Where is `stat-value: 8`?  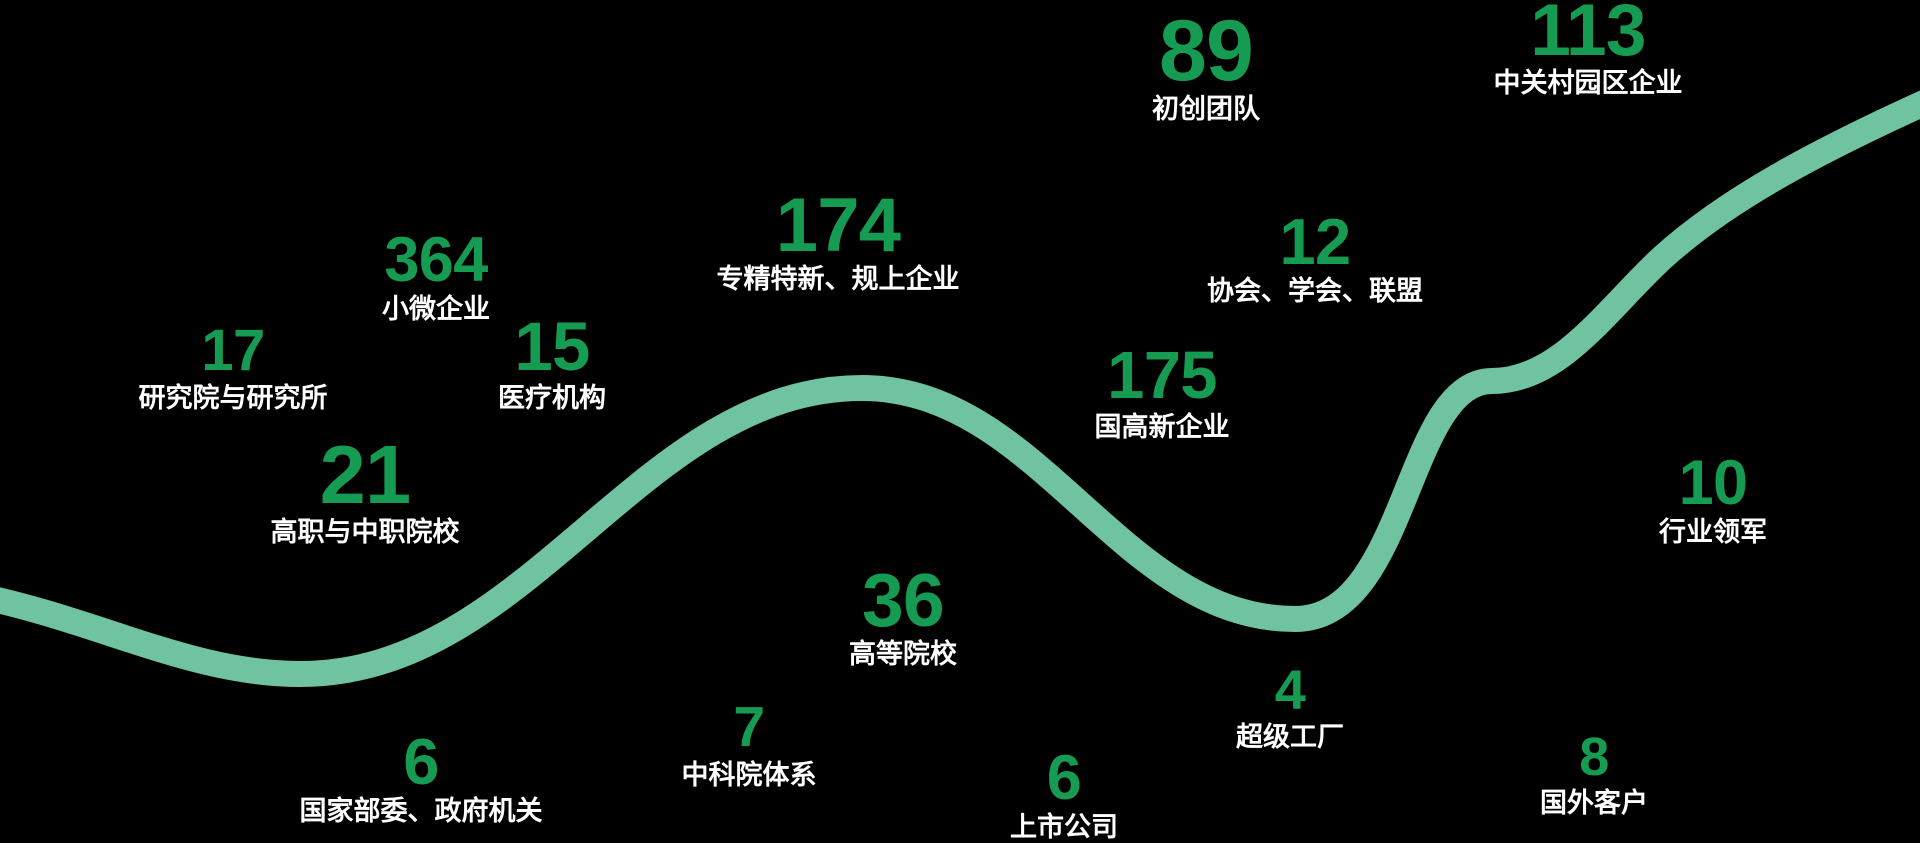 stat-value: 8 is located at coordinates (1594, 757).